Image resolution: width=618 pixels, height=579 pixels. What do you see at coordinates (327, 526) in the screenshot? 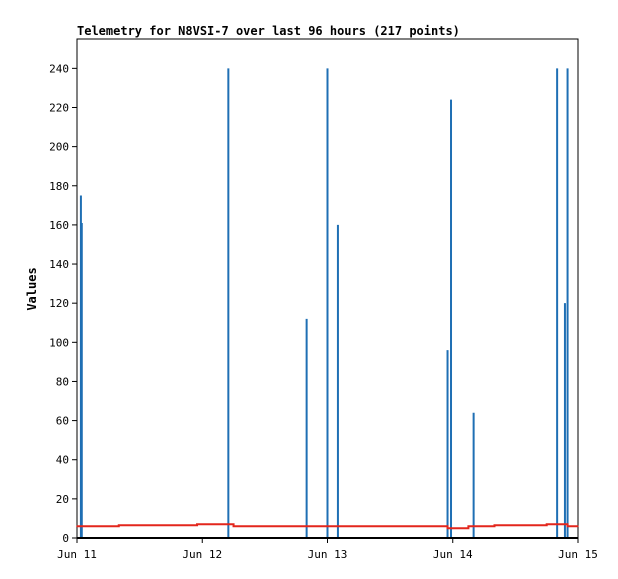
I see `series-step-line` at bounding box center [327, 526].